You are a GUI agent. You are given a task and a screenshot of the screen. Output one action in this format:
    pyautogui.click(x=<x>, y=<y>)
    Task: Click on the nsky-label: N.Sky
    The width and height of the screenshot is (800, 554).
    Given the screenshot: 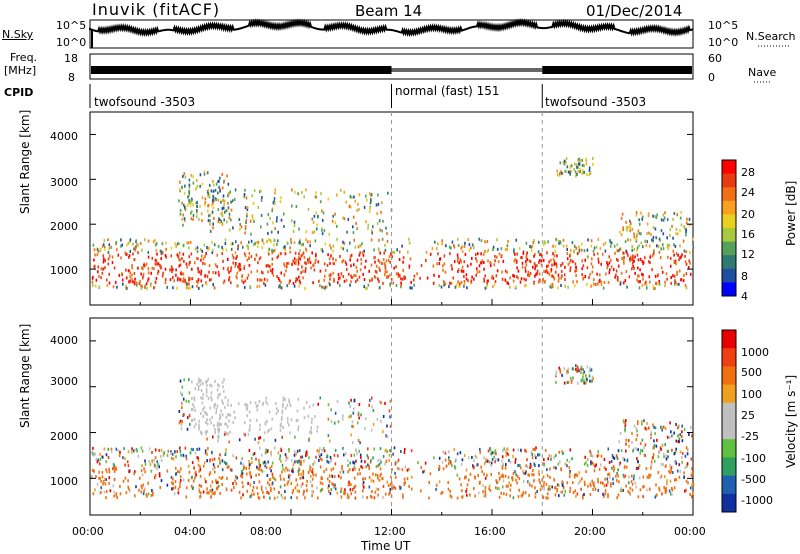 What is the action you would take?
    pyautogui.click(x=18, y=34)
    